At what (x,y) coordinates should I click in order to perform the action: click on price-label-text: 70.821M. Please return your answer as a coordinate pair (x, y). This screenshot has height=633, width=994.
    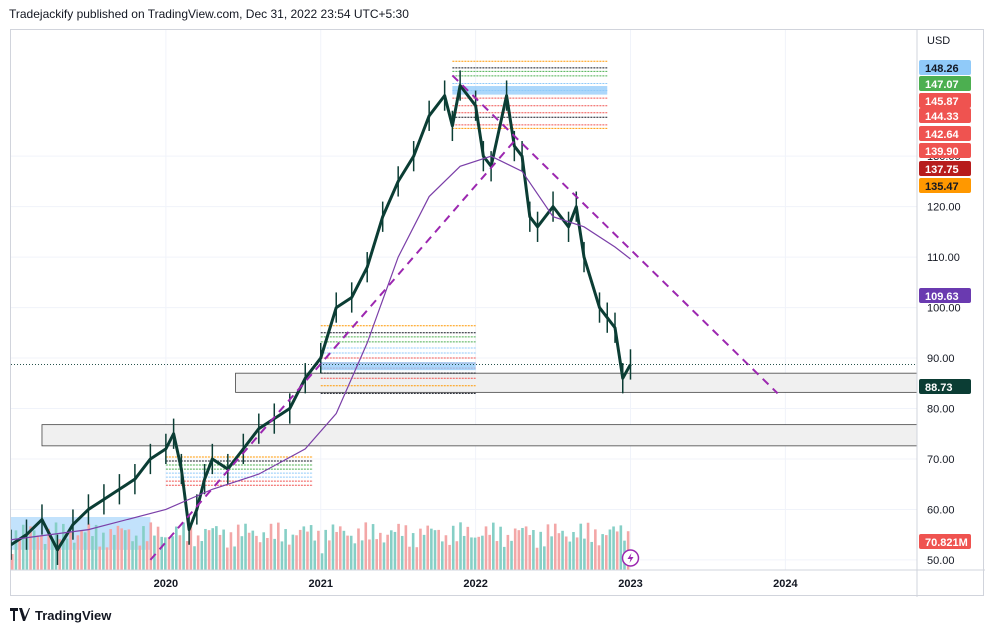
    Looking at the image, I should click on (946, 543).